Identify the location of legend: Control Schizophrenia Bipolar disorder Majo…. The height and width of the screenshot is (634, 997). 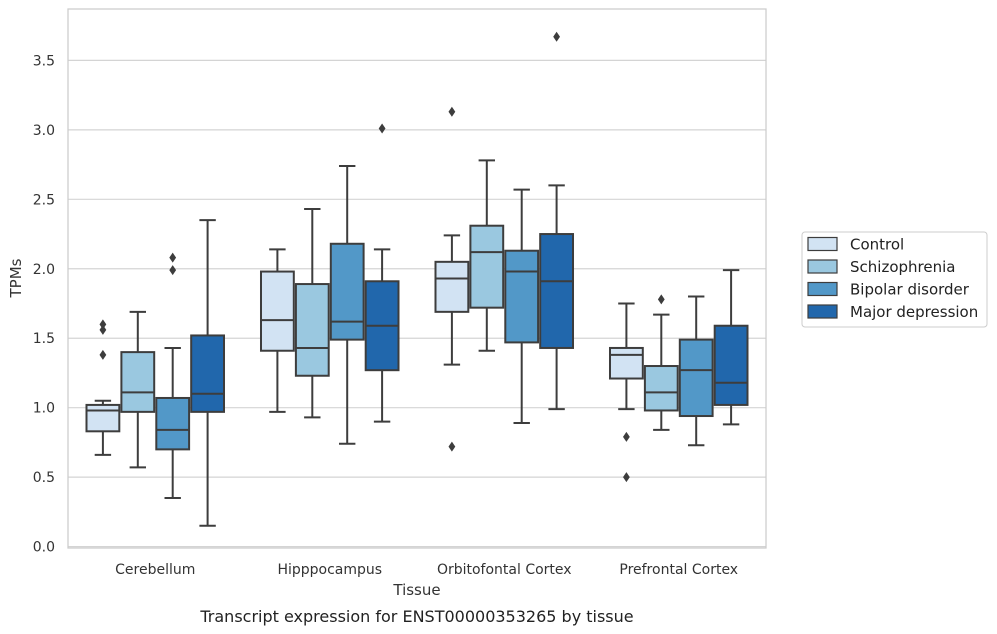
(894, 279).